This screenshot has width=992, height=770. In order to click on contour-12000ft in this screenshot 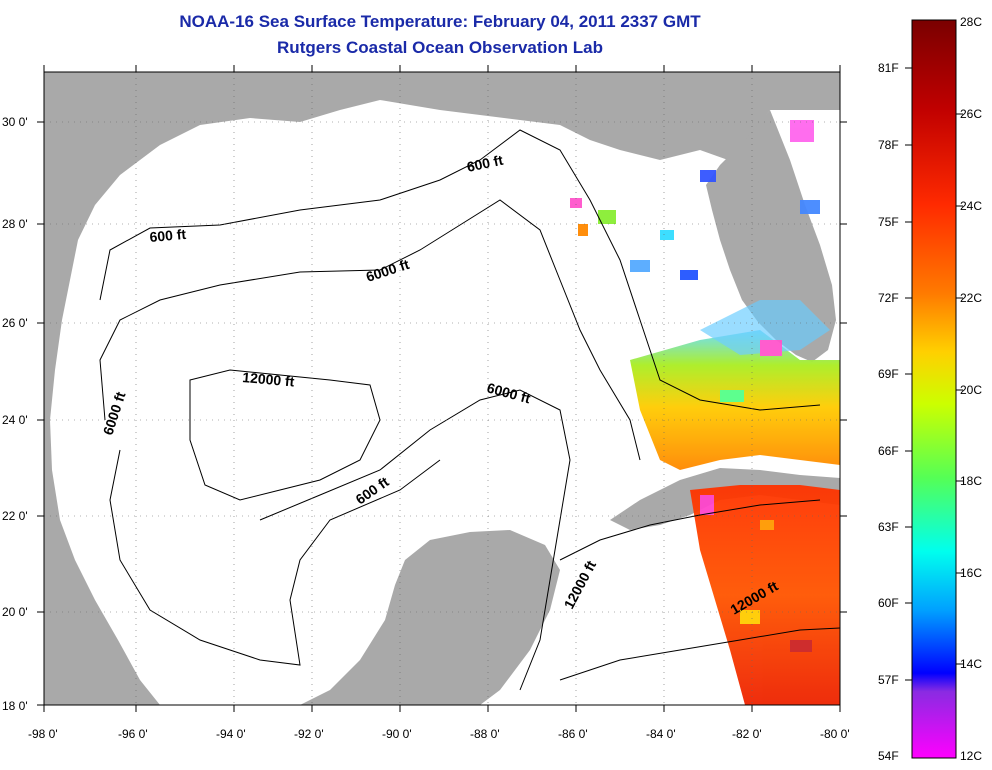, I will do `click(285, 435)`.